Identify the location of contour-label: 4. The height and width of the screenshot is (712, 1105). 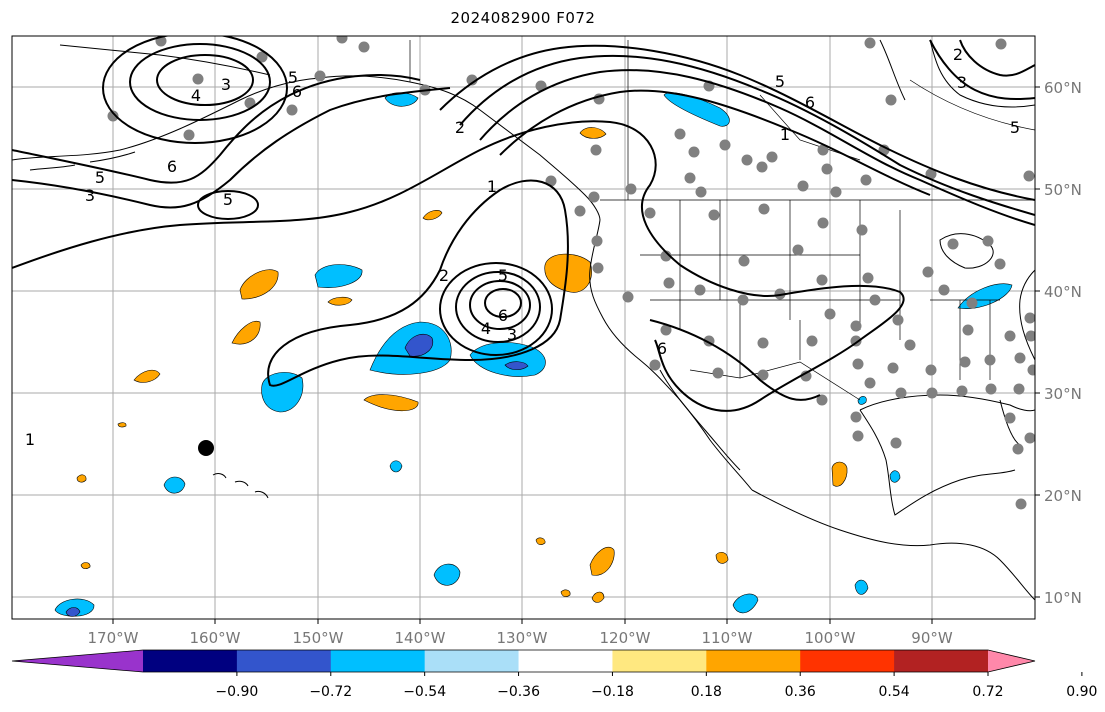
(196, 95).